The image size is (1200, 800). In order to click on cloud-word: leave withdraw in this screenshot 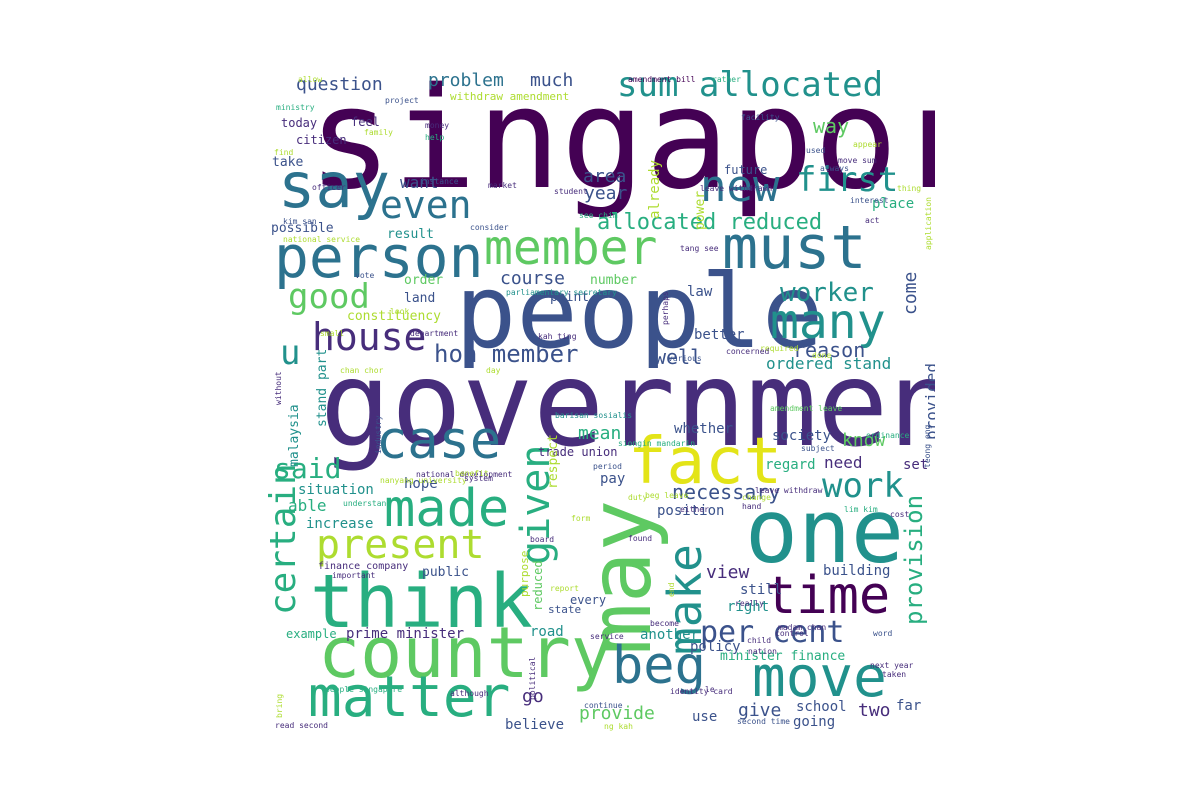, I will do `click(789, 490)`.